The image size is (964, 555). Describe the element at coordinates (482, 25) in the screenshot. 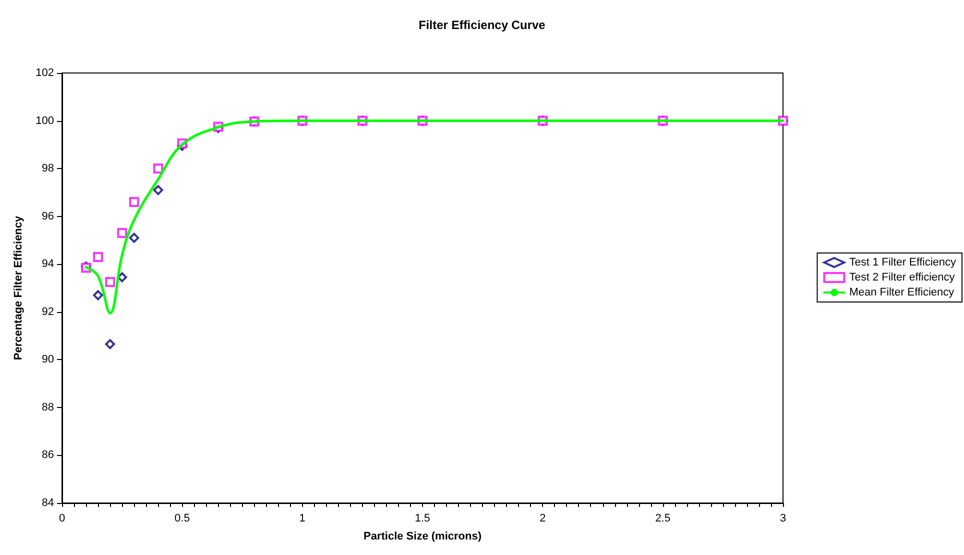

I see `chart-title: Filter Efficiency Curve` at that location.